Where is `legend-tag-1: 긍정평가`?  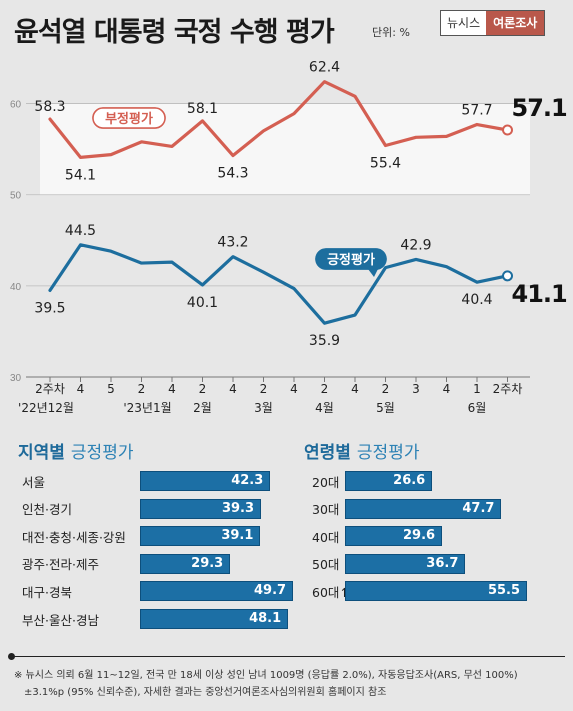
legend-tag-1: 긍정평가 is located at coordinates (351, 262).